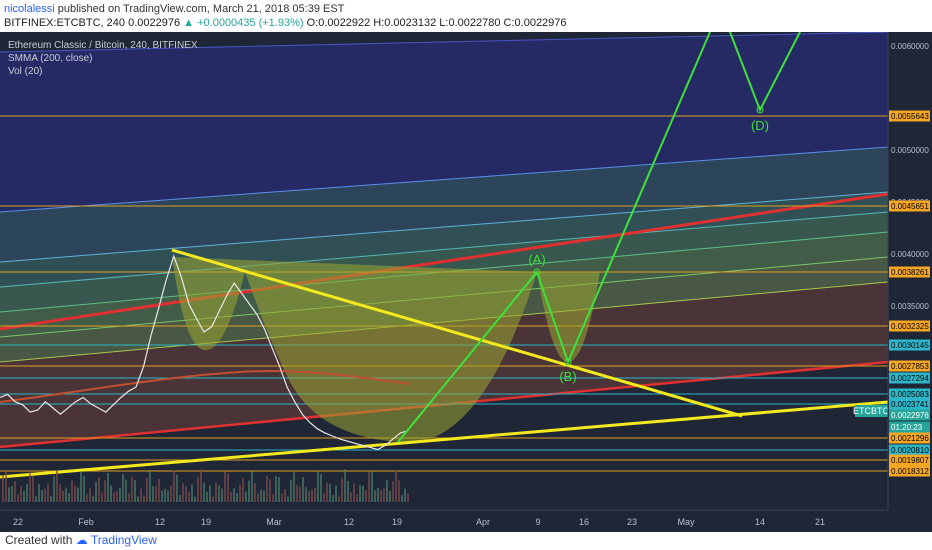 This screenshot has width=932, height=550. Describe the element at coordinates (910, 254) in the screenshot. I see `price-tick-3: 0.0040000` at that location.